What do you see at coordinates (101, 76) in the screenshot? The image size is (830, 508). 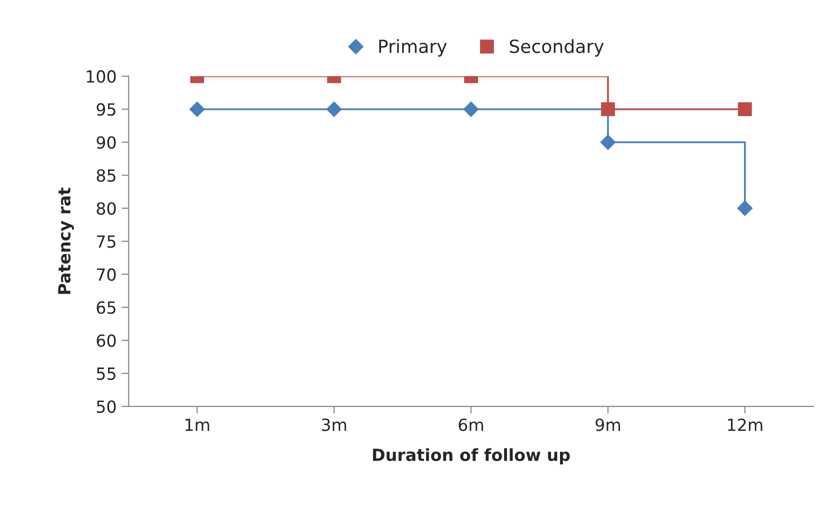 I see `y-tick-label: 100` at bounding box center [101, 76].